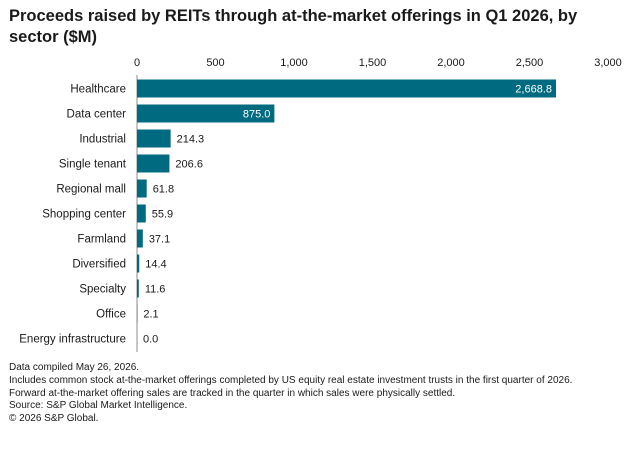 This screenshot has width=640, height=455. Describe the element at coordinates (163, 190) in the screenshot. I see `value-label: 61.8` at that location.